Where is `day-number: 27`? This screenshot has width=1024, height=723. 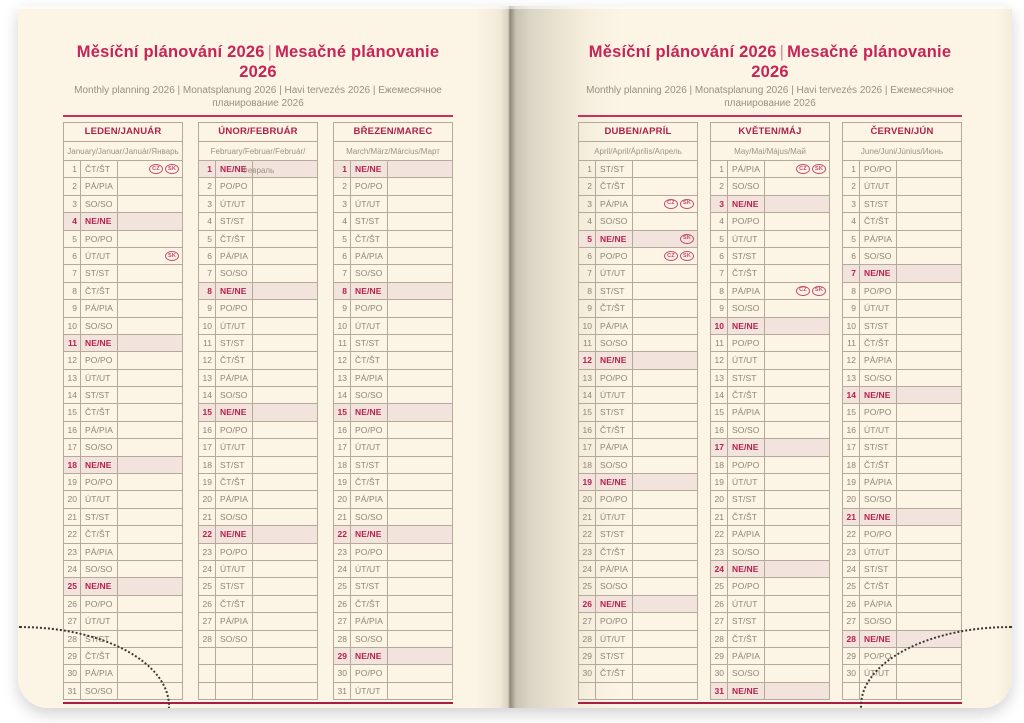 day-number: 27 is located at coordinates (72, 621).